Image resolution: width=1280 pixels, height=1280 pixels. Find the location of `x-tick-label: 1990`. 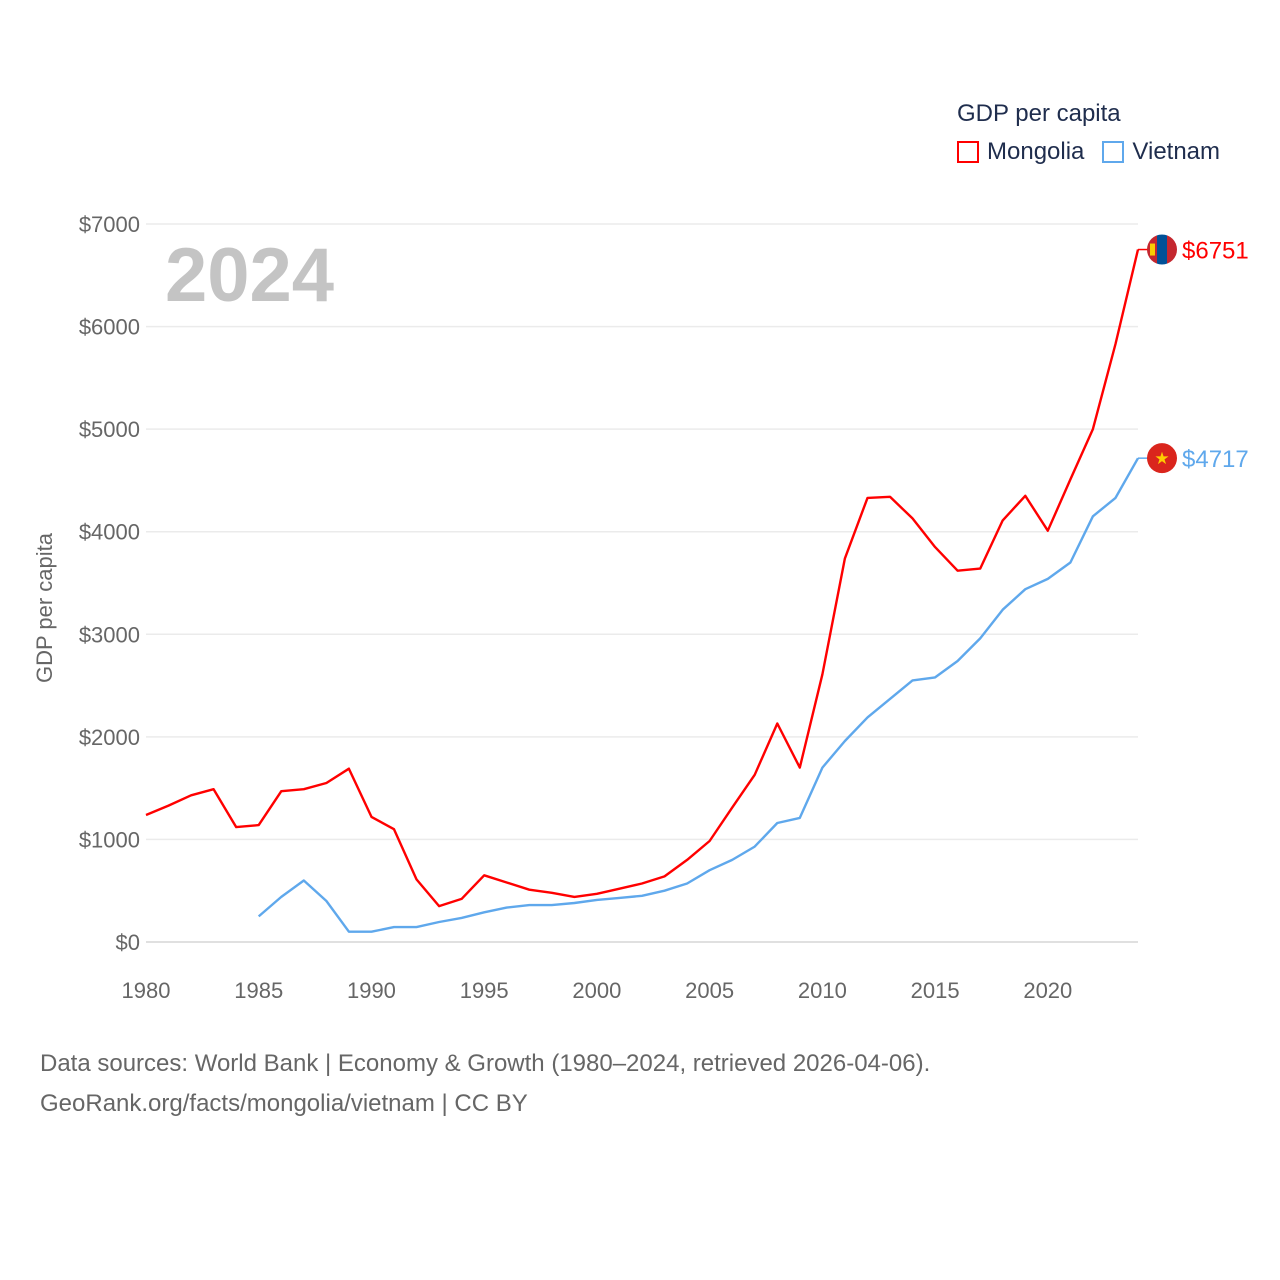

x-tick-label: 1990 is located at coordinates (371, 990).